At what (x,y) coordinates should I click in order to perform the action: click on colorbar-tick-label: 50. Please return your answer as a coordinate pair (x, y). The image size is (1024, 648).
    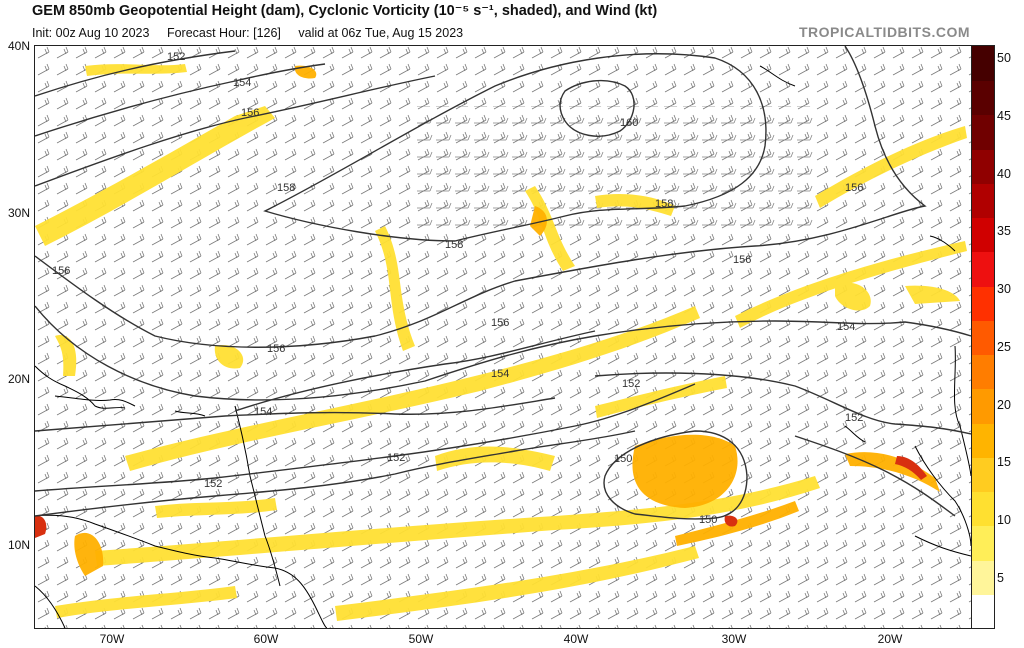
    Looking at the image, I should click on (1004, 58).